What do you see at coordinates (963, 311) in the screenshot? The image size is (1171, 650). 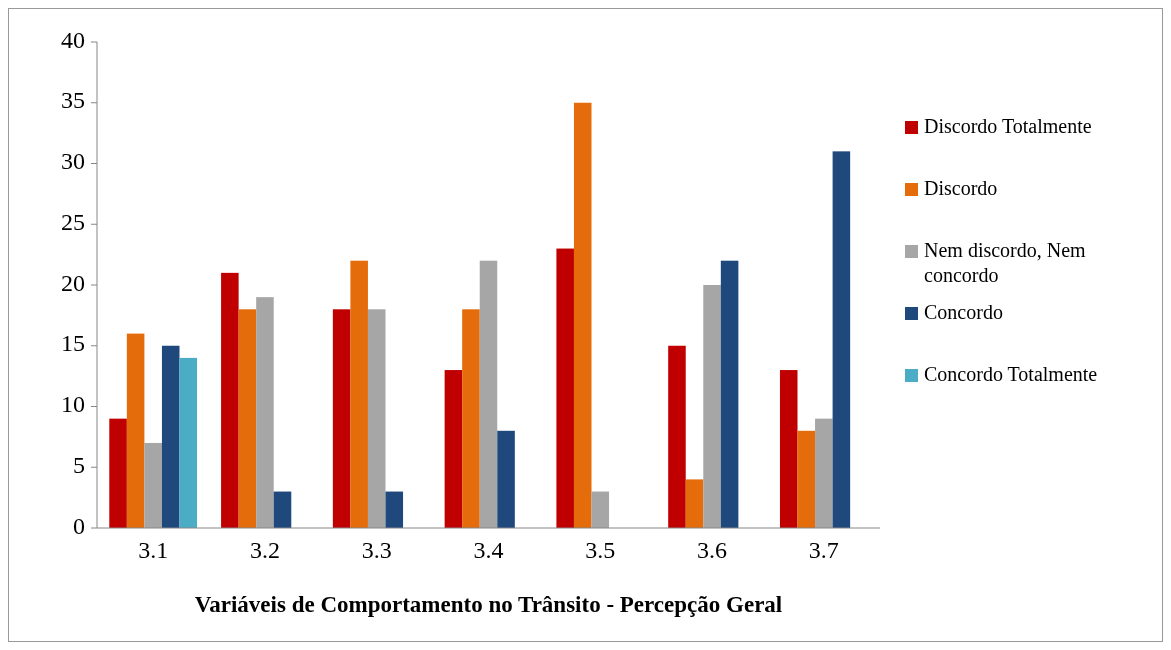 I see `legend-label: Concordo` at bounding box center [963, 311].